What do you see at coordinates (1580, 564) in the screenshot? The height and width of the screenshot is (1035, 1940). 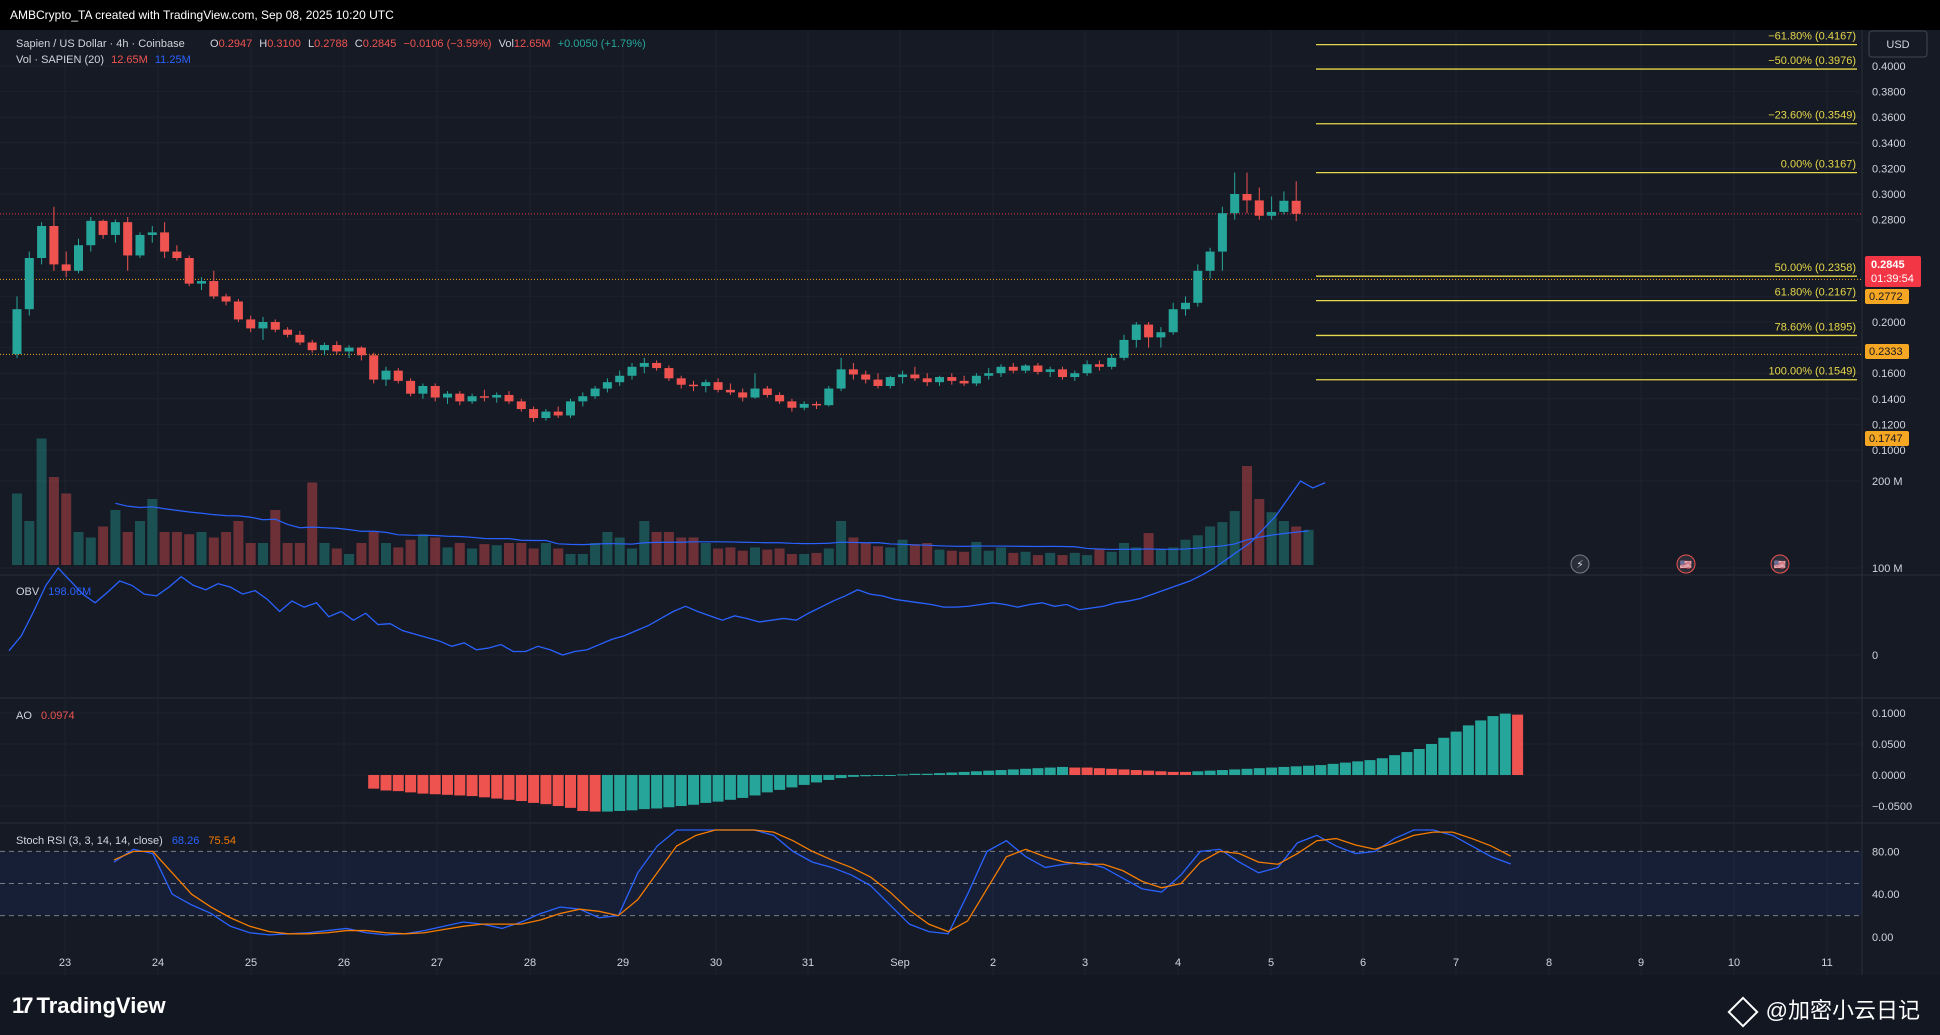 I see `flash-icon` at bounding box center [1580, 564].